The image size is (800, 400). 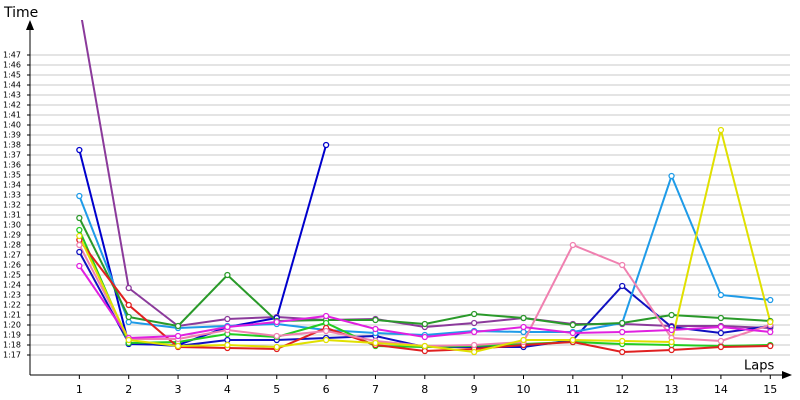 I want to click on y-tick-label: 1:33, so click(x=12, y=195).